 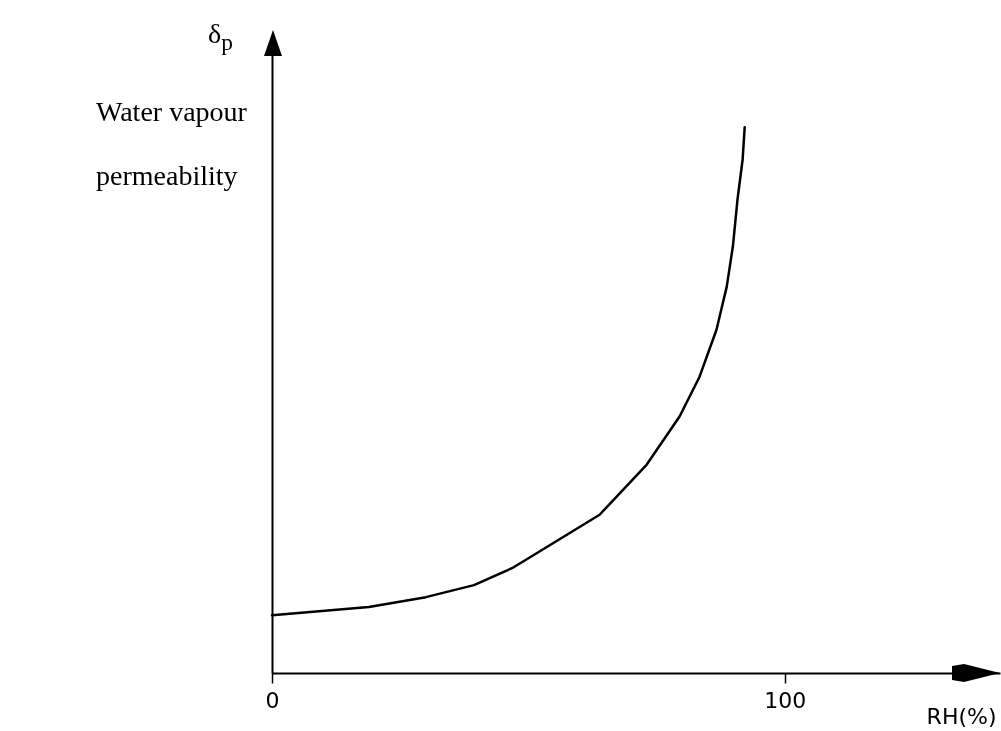 I want to click on text: Water vapour permeability, so click(x=172, y=144).